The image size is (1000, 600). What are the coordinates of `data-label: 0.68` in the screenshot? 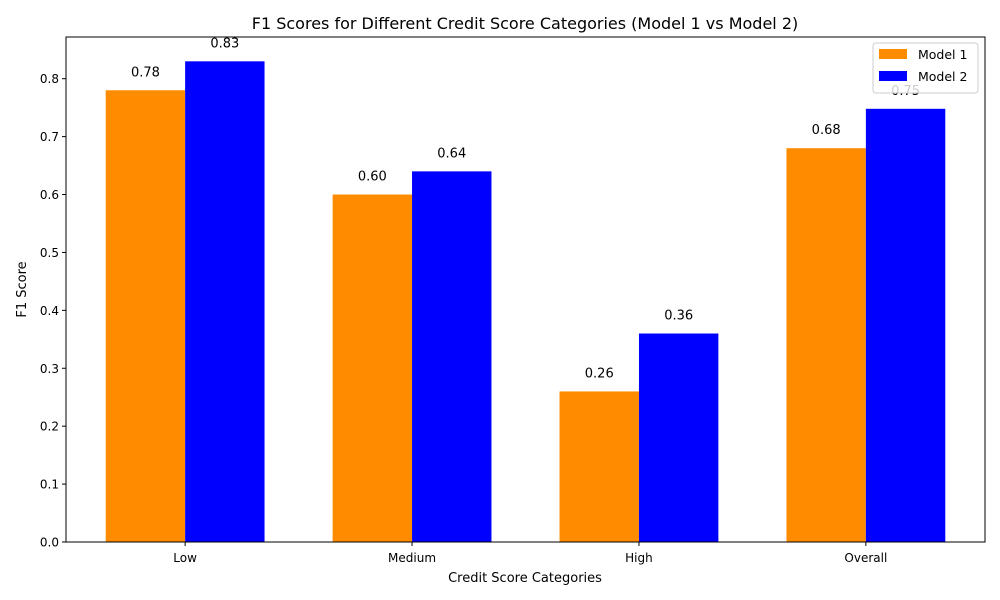 It's located at (826, 130).